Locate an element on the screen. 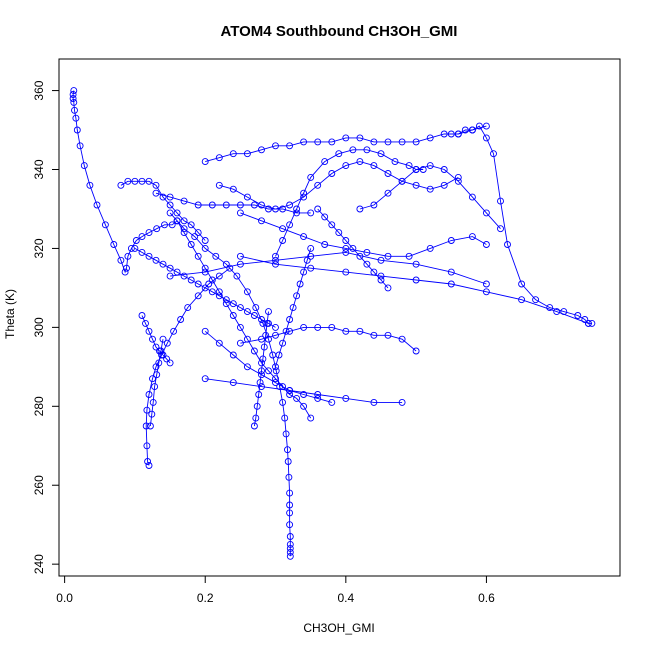 This screenshot has width=650, height=655. y-tick-label: 240 is located at coordinates (39, 564).